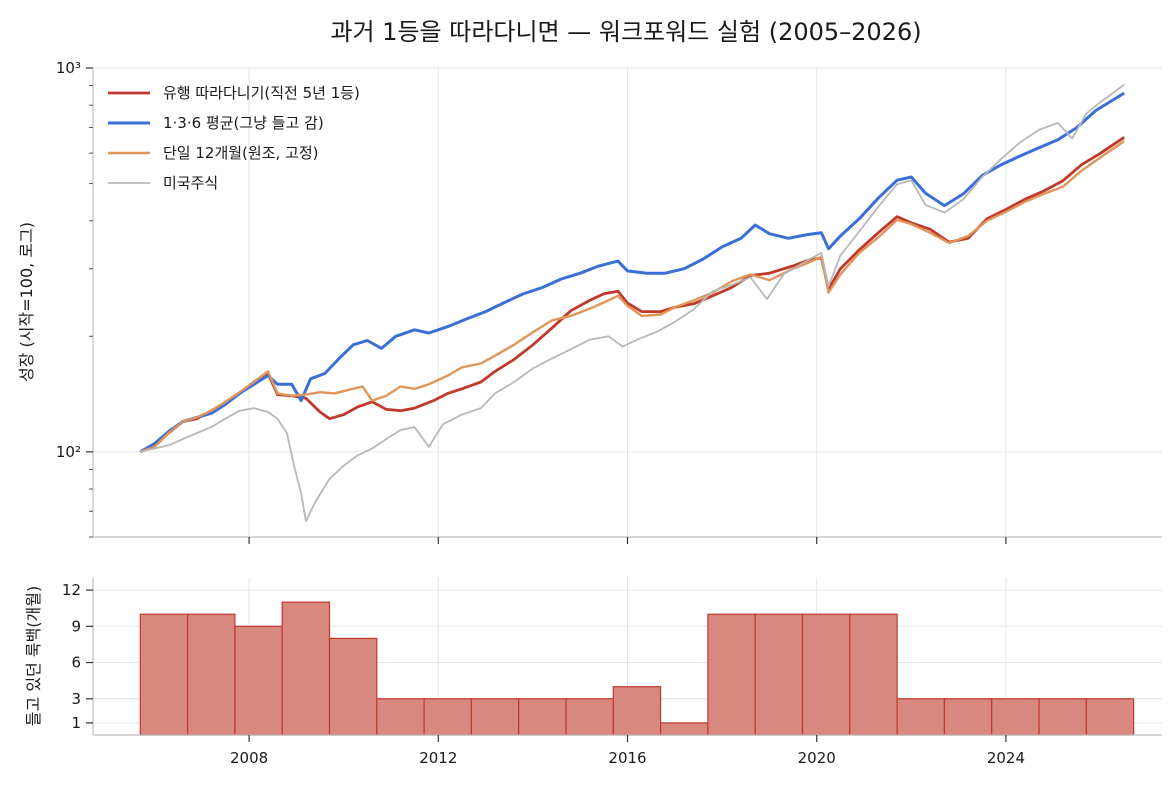 This screenshot has width=1176, height=786. Describe the element at coordinates (1006, 758) in the screenshot. I see `lookback-x-tick-label: 2024` at that location.